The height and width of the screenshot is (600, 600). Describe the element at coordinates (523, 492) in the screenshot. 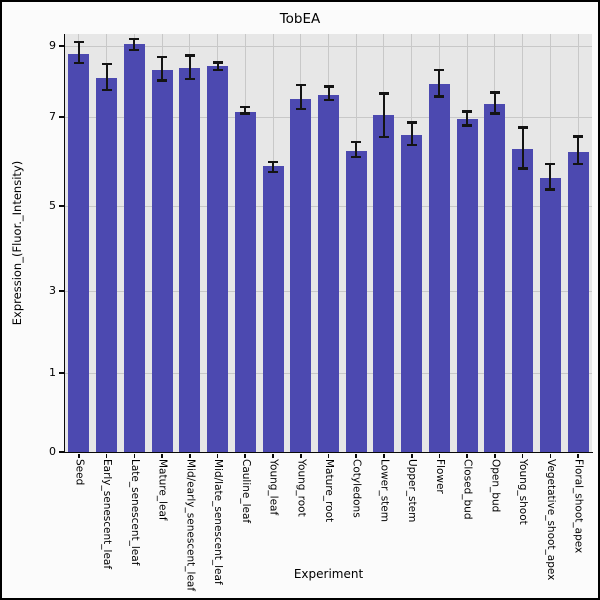

I see `x-tick-label-young-shoot: Young_shoot` at that location.